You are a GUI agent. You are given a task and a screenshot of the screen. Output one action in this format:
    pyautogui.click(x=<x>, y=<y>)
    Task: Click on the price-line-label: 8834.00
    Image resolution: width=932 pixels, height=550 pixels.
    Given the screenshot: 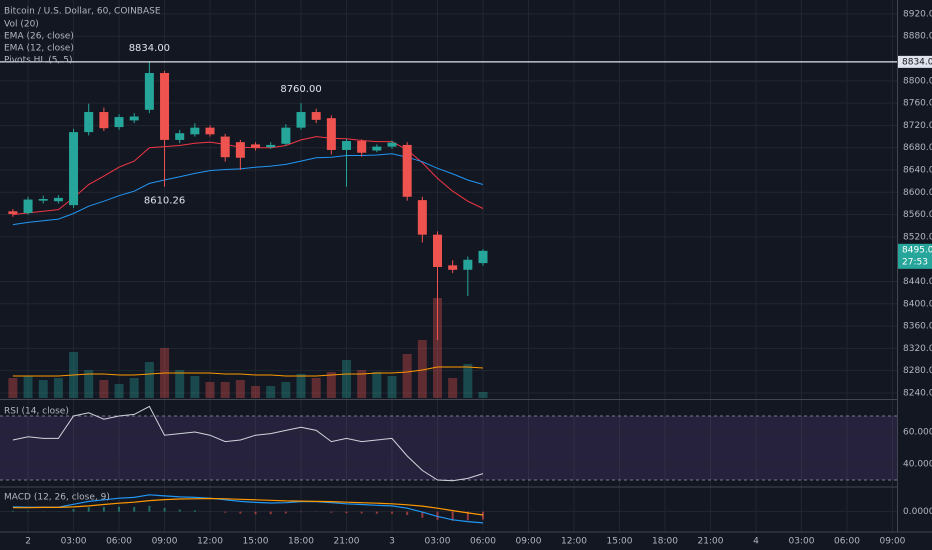 What is the action you would take?
    pyautogui.click(x=917, y=62)
    